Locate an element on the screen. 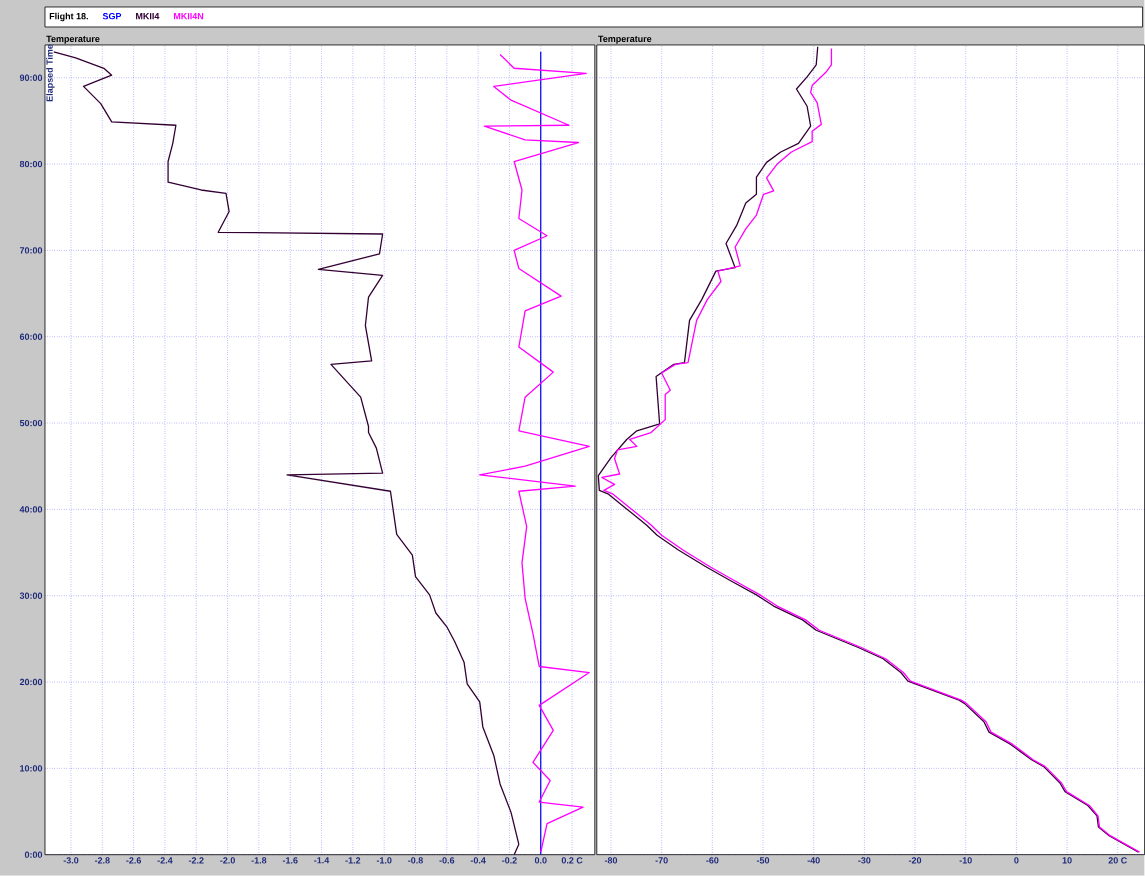 The width and height of the screenshot is (1145, 876). x-tick-label: -60 is located at coordinates (712, 860).